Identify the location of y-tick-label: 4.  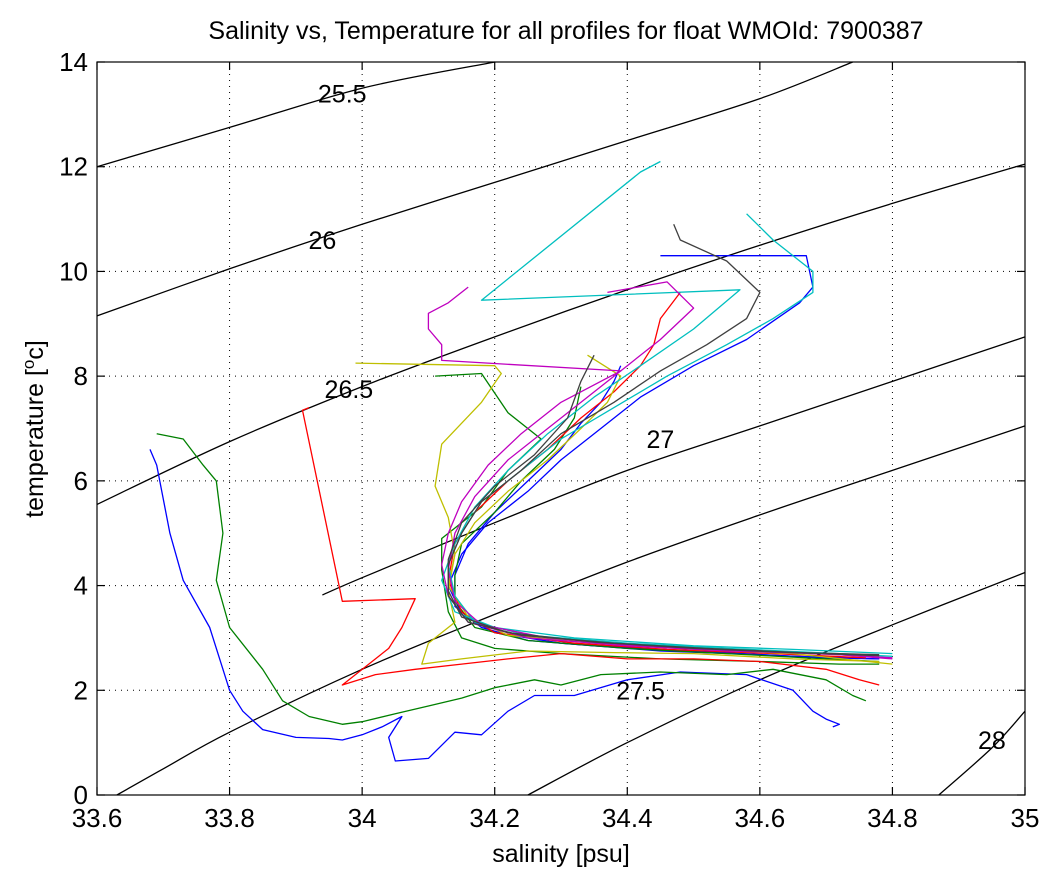
(81, 586).